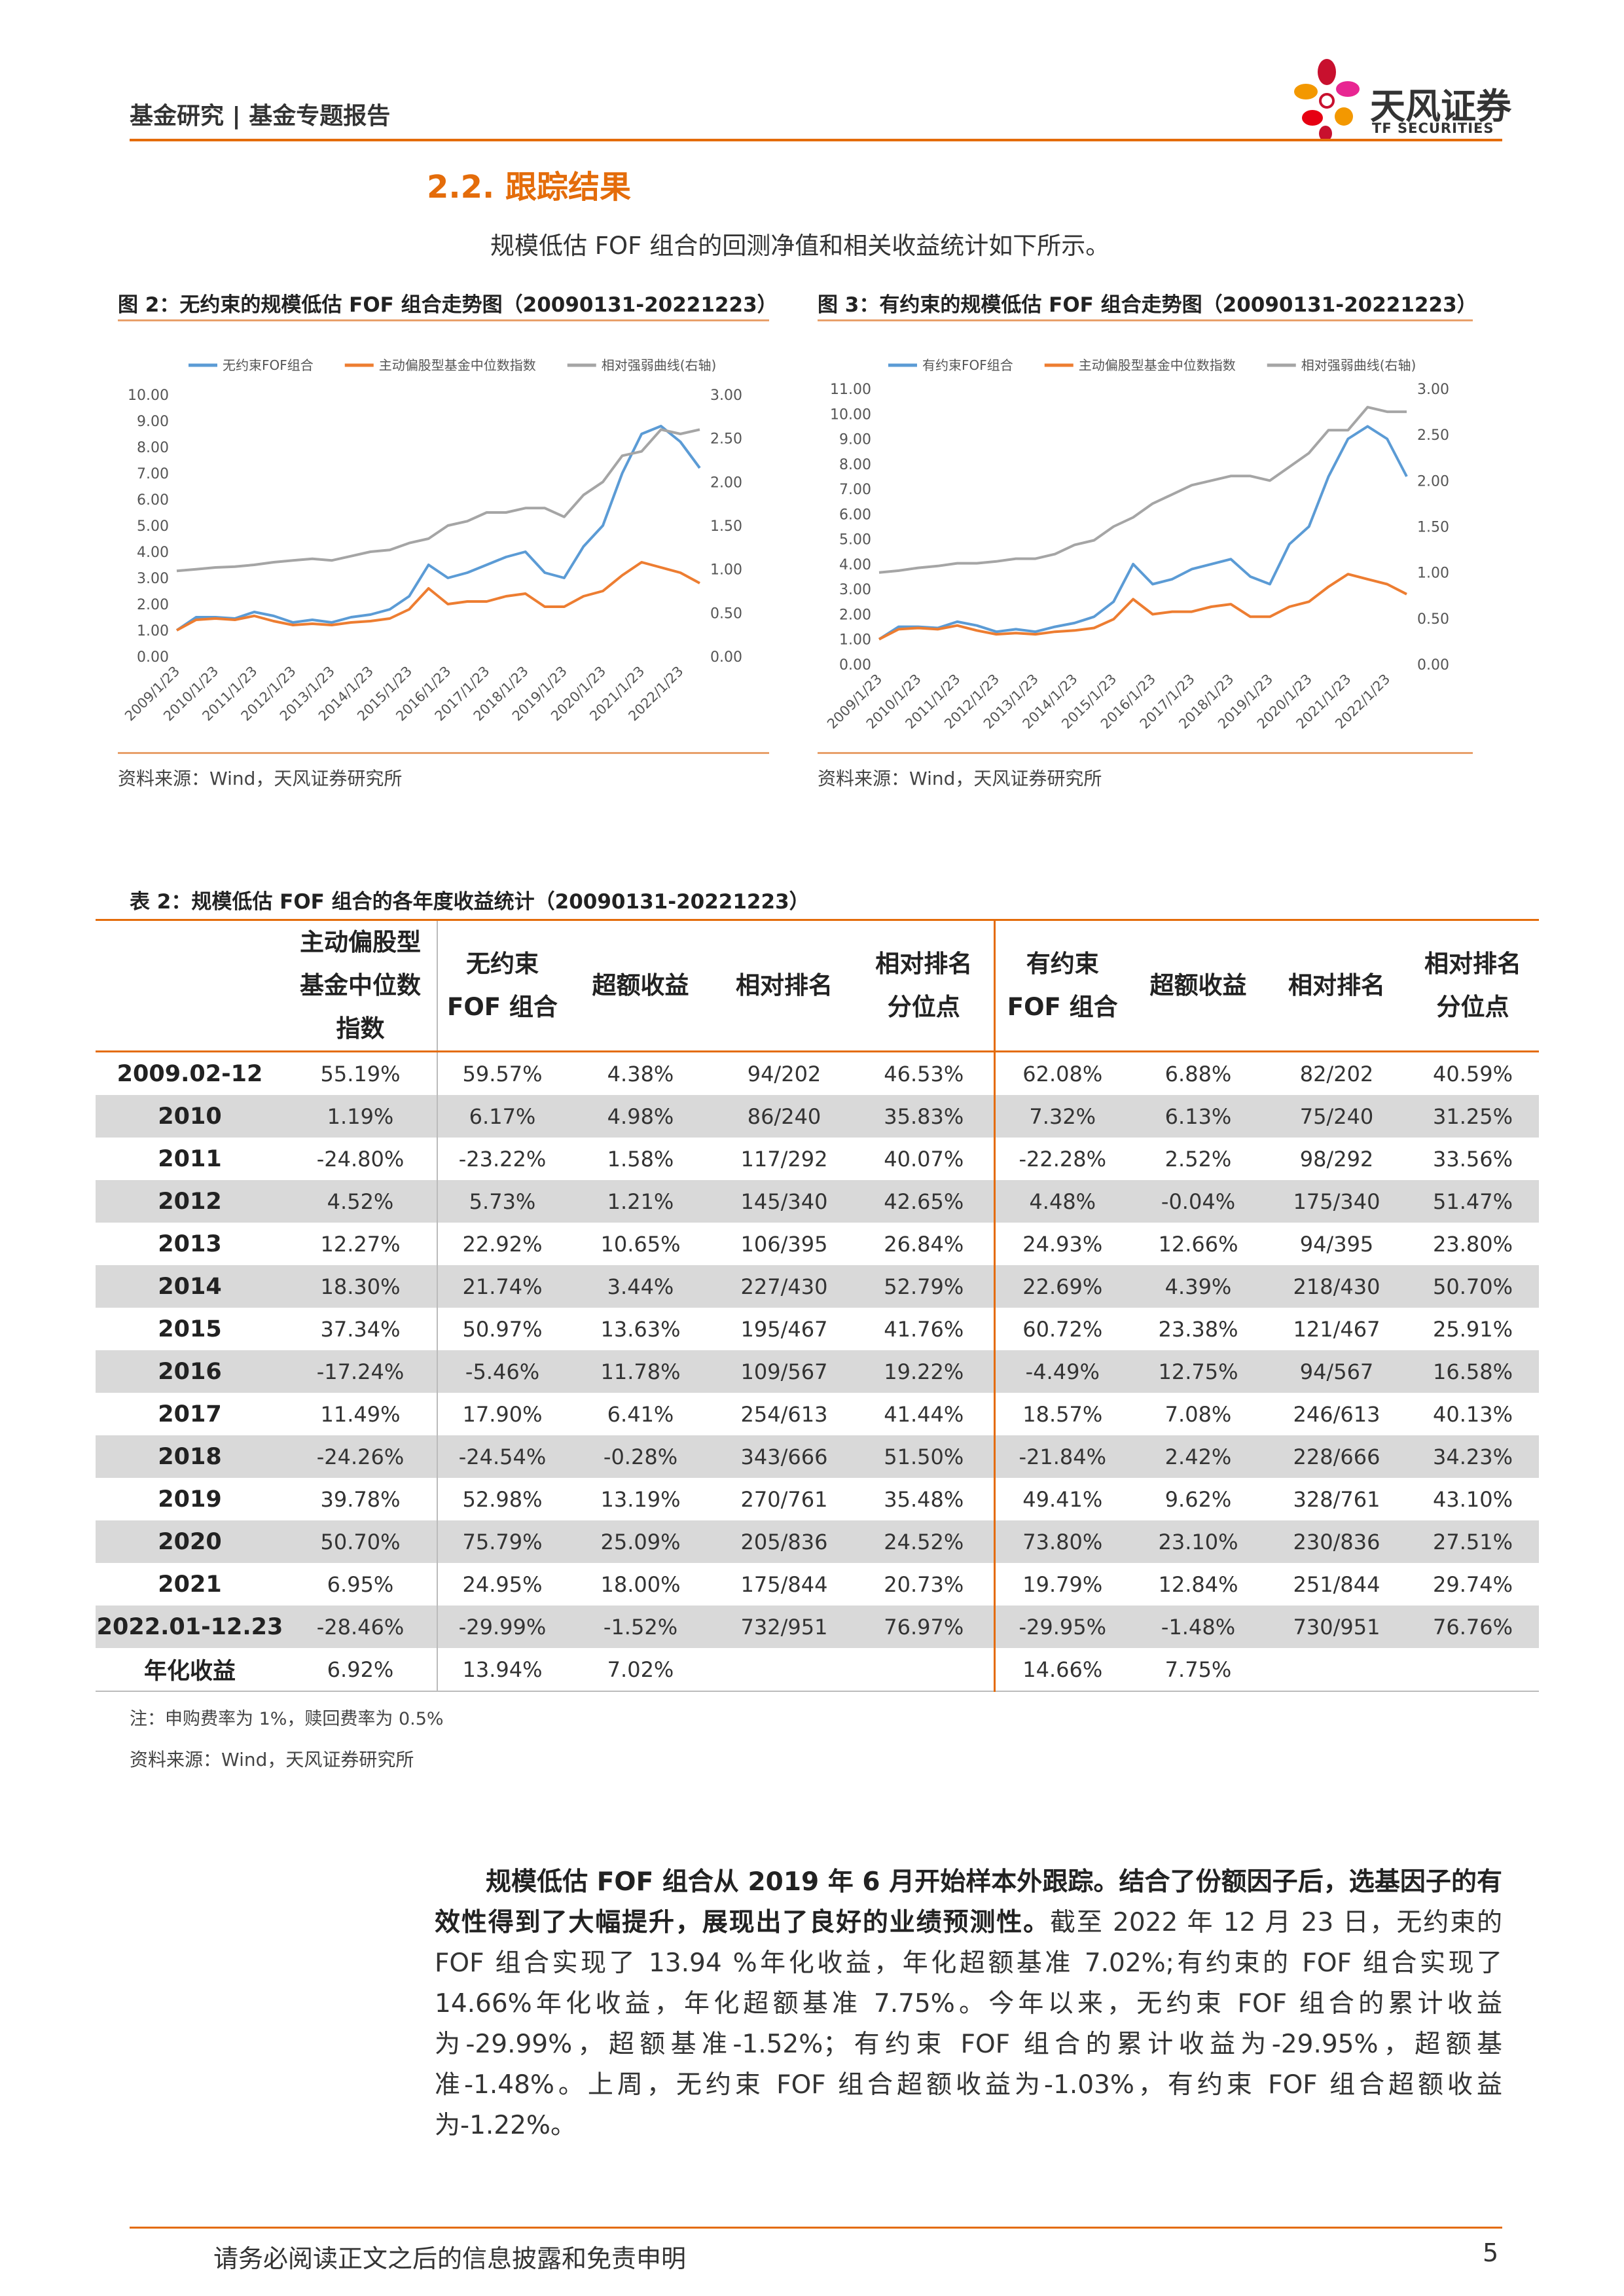  What do you see at coordinates (1472, 1073) in the screenshot?
I see `cell: 40.59%` at bounding box center [1472, 1073].